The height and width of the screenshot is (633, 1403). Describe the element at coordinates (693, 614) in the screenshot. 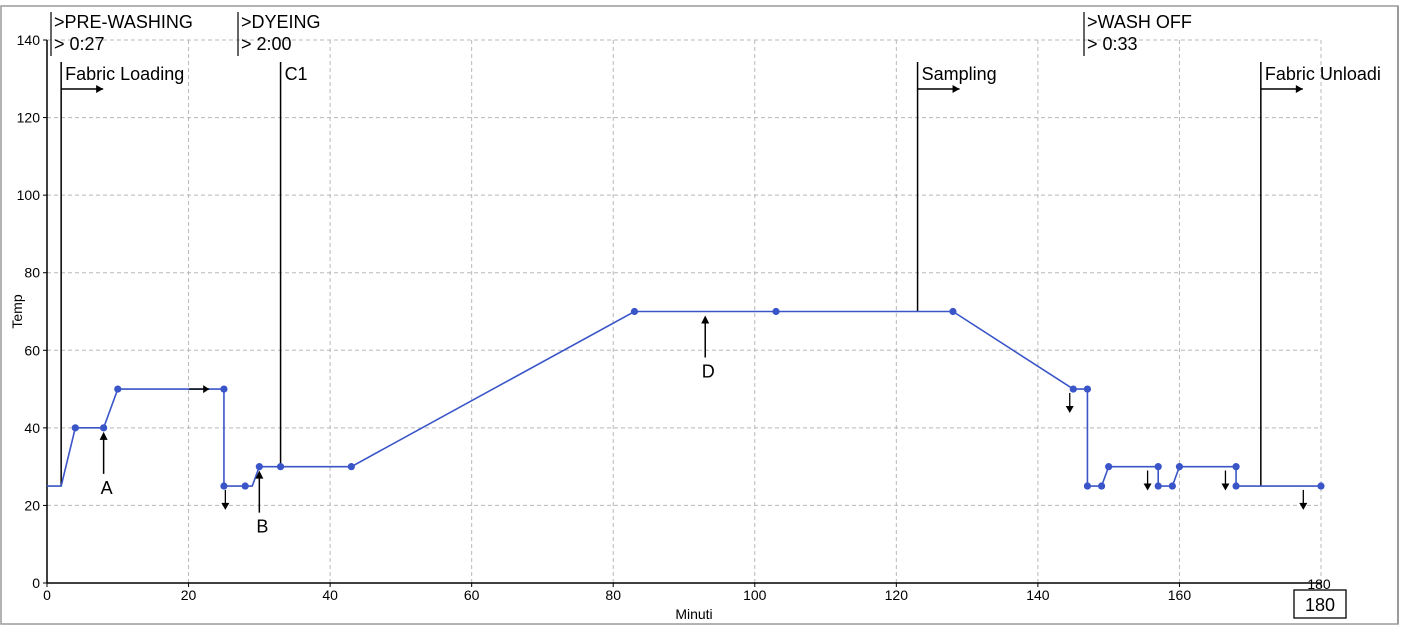

I see `x-axis-label: Minuti` at that location.